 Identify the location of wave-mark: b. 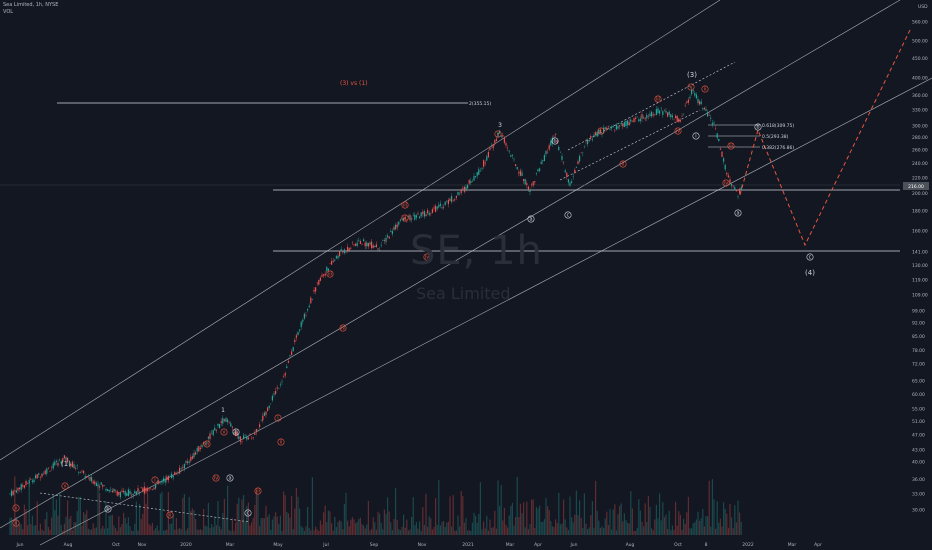
(108, 509).